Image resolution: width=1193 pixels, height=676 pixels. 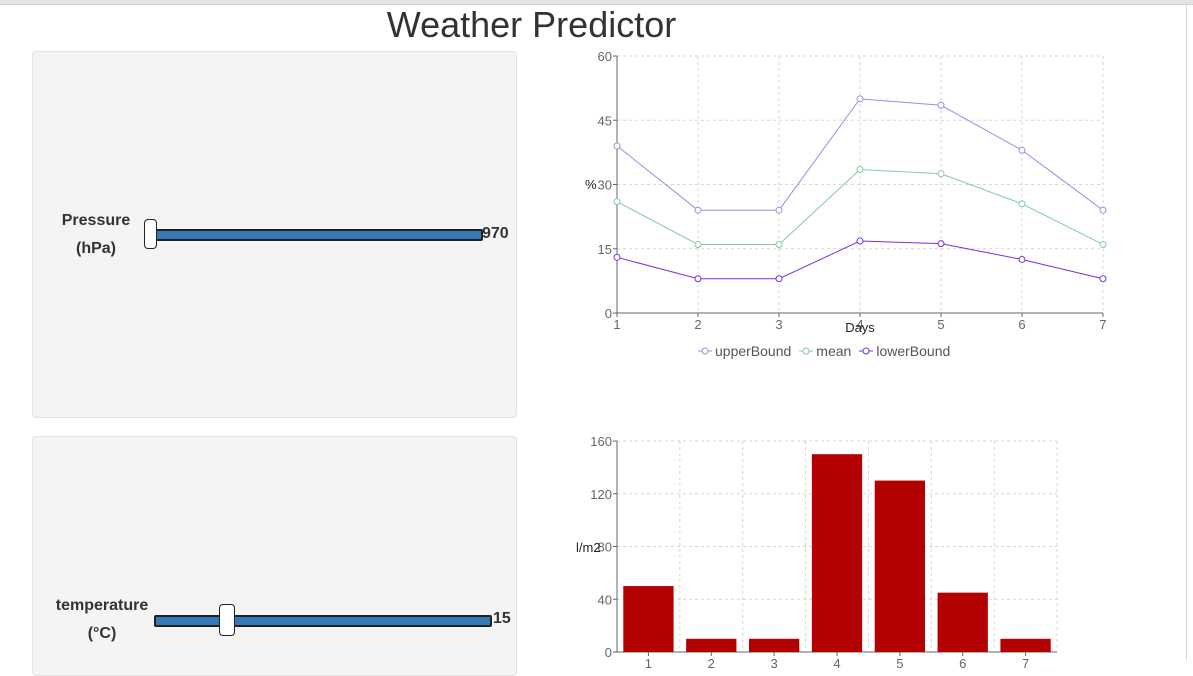 I want to click on bar-chart: 0 40 80 120 160 l/m2 1 2 3 4 5 6 7, so click(x=817, y=552).